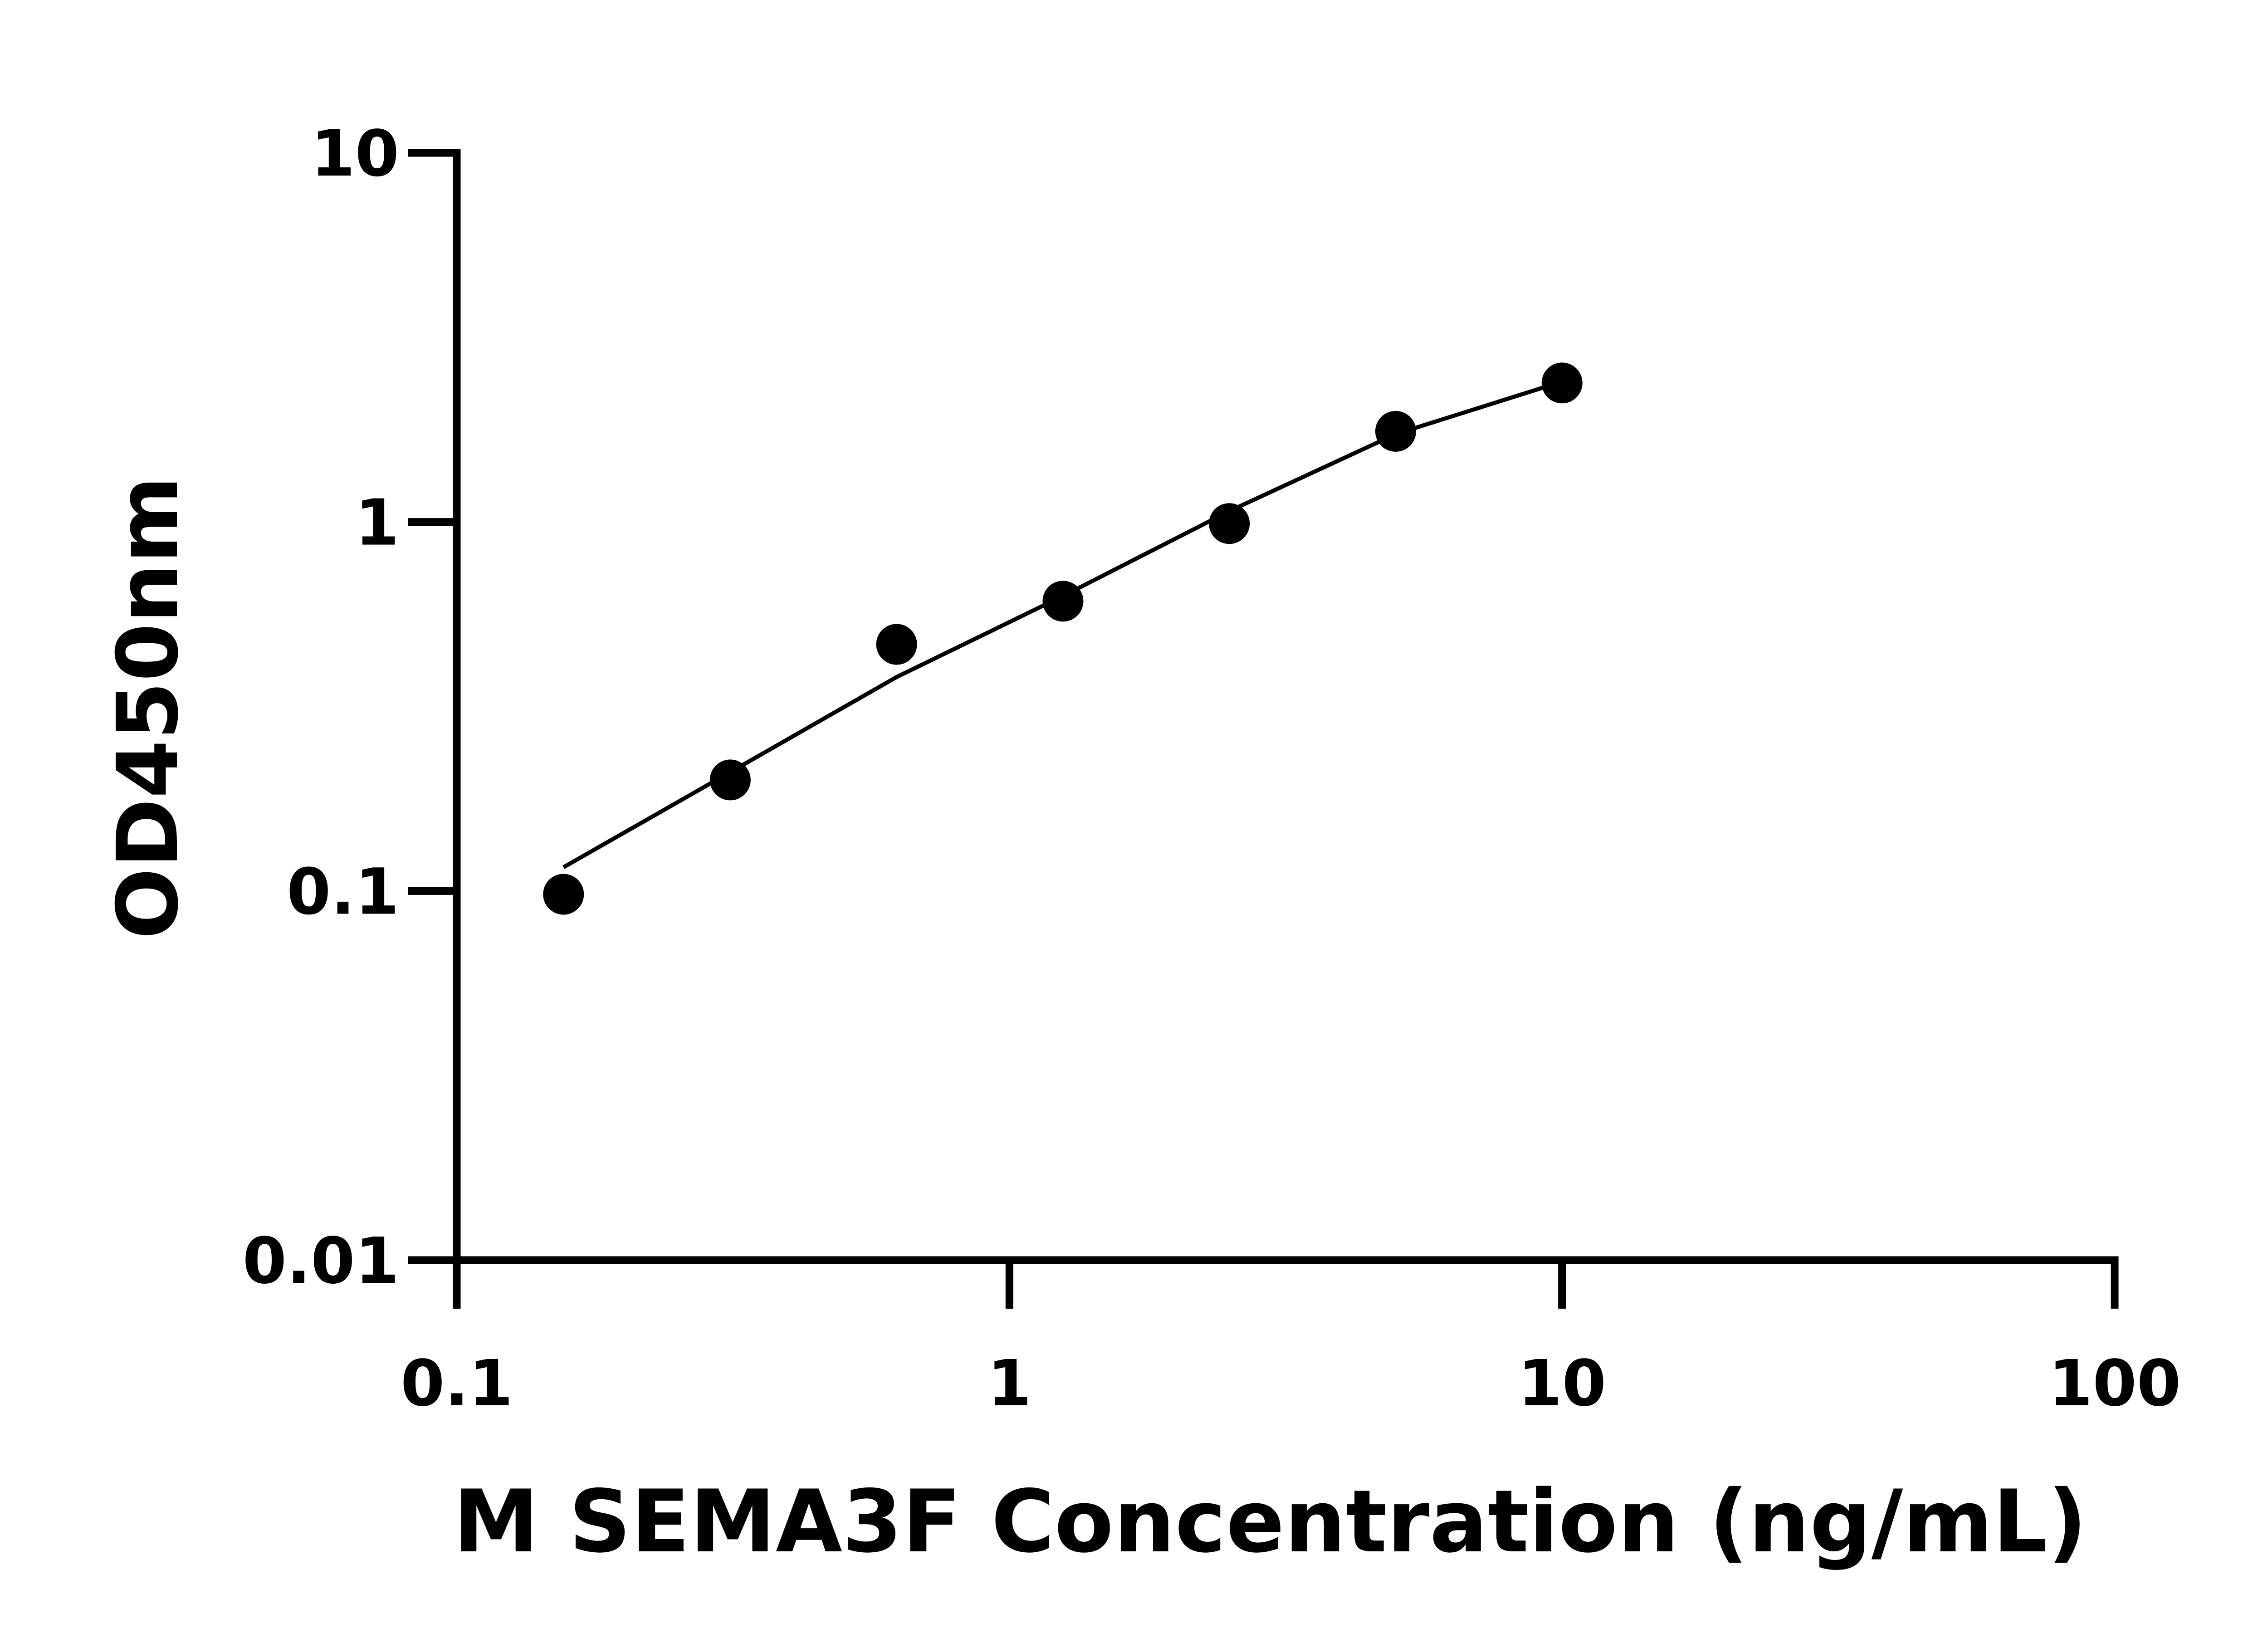 The image size is (2268, 1633). What do you see at coordinates (377, 523) in the screenshot?
I see `y-tick-label: 1` at bounding box center [377, 523].